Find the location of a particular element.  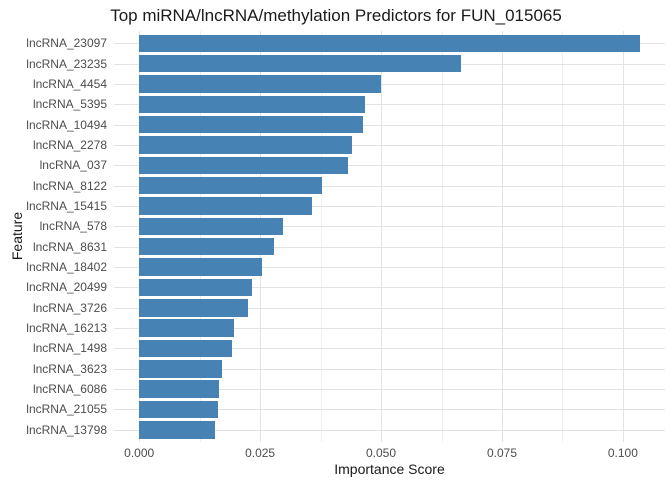

y-tick-label: lncRNA_15415 is located at coordinates (66, 206).